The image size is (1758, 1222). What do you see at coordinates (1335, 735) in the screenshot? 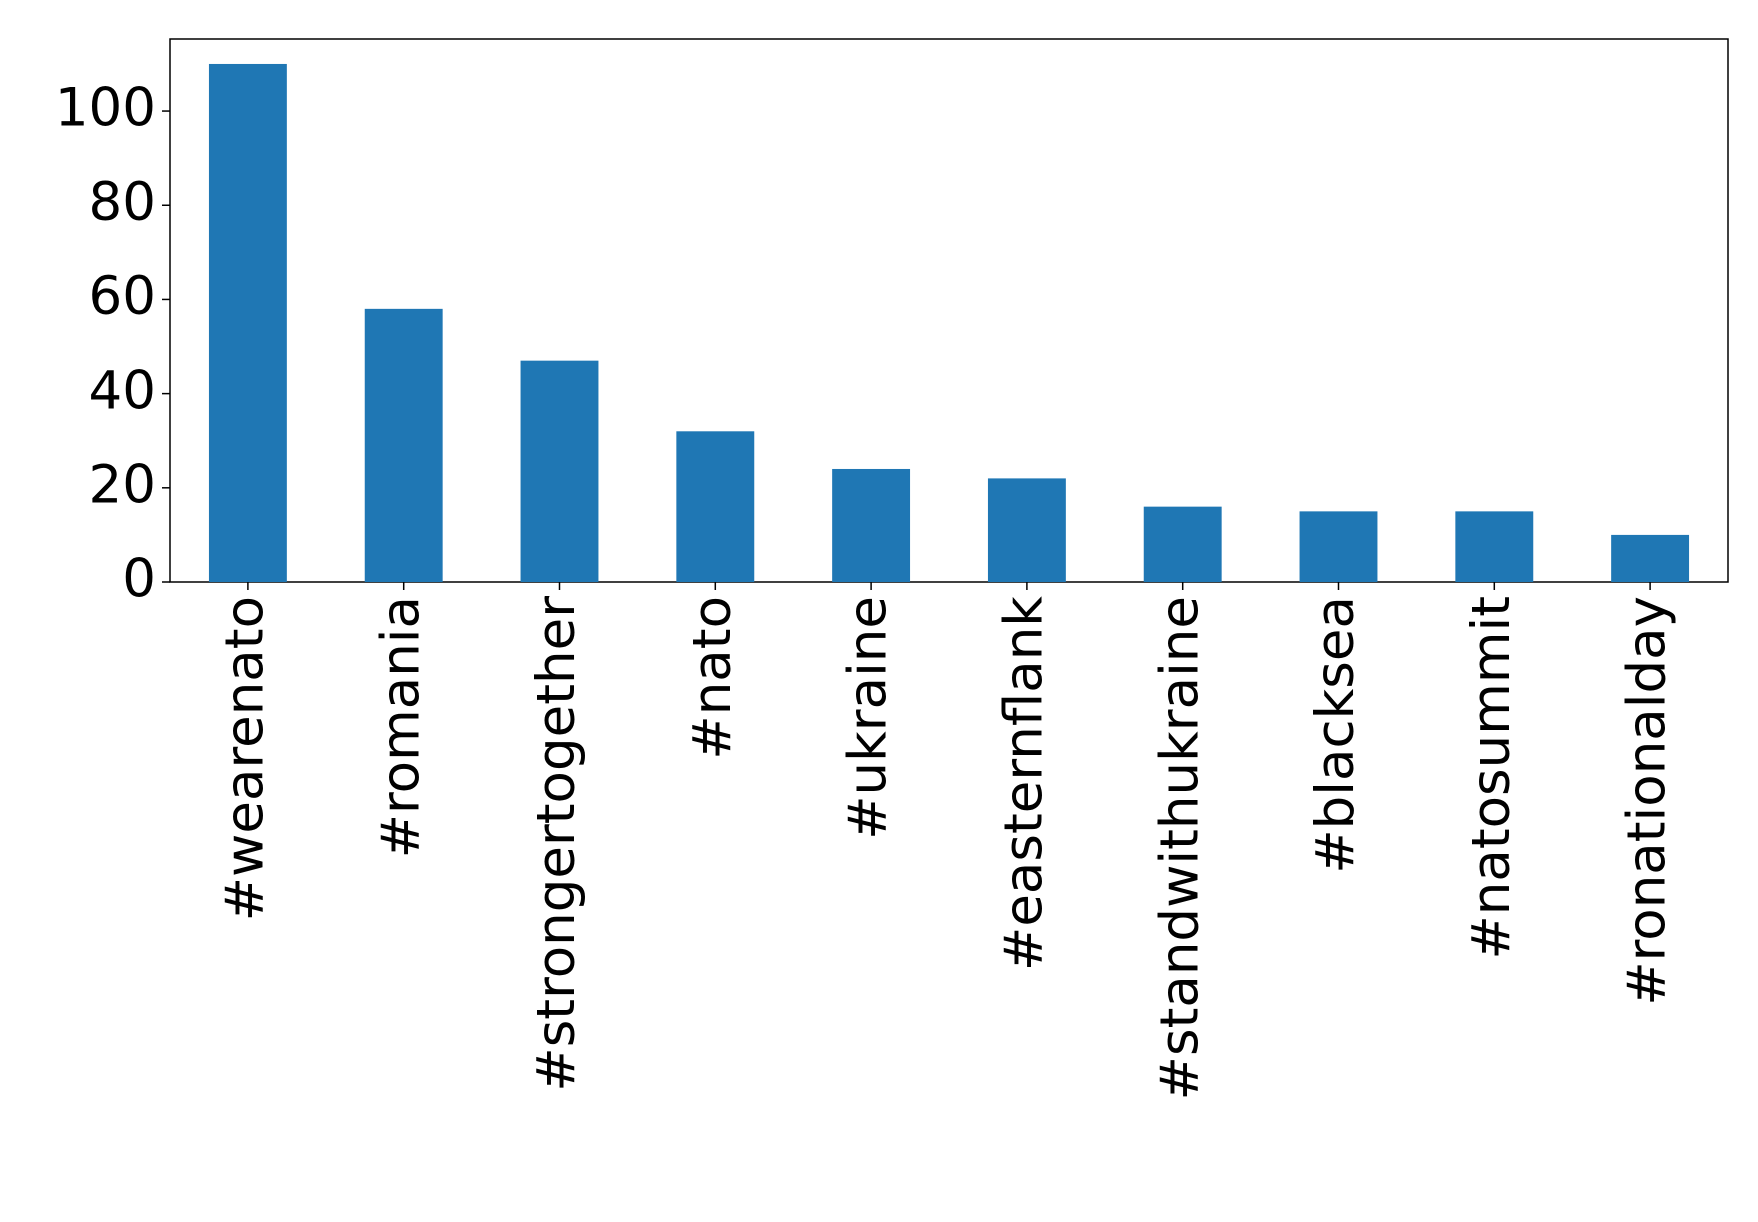
I see `x-tick-label: #blacksea` at bounding box center [1335, 735].